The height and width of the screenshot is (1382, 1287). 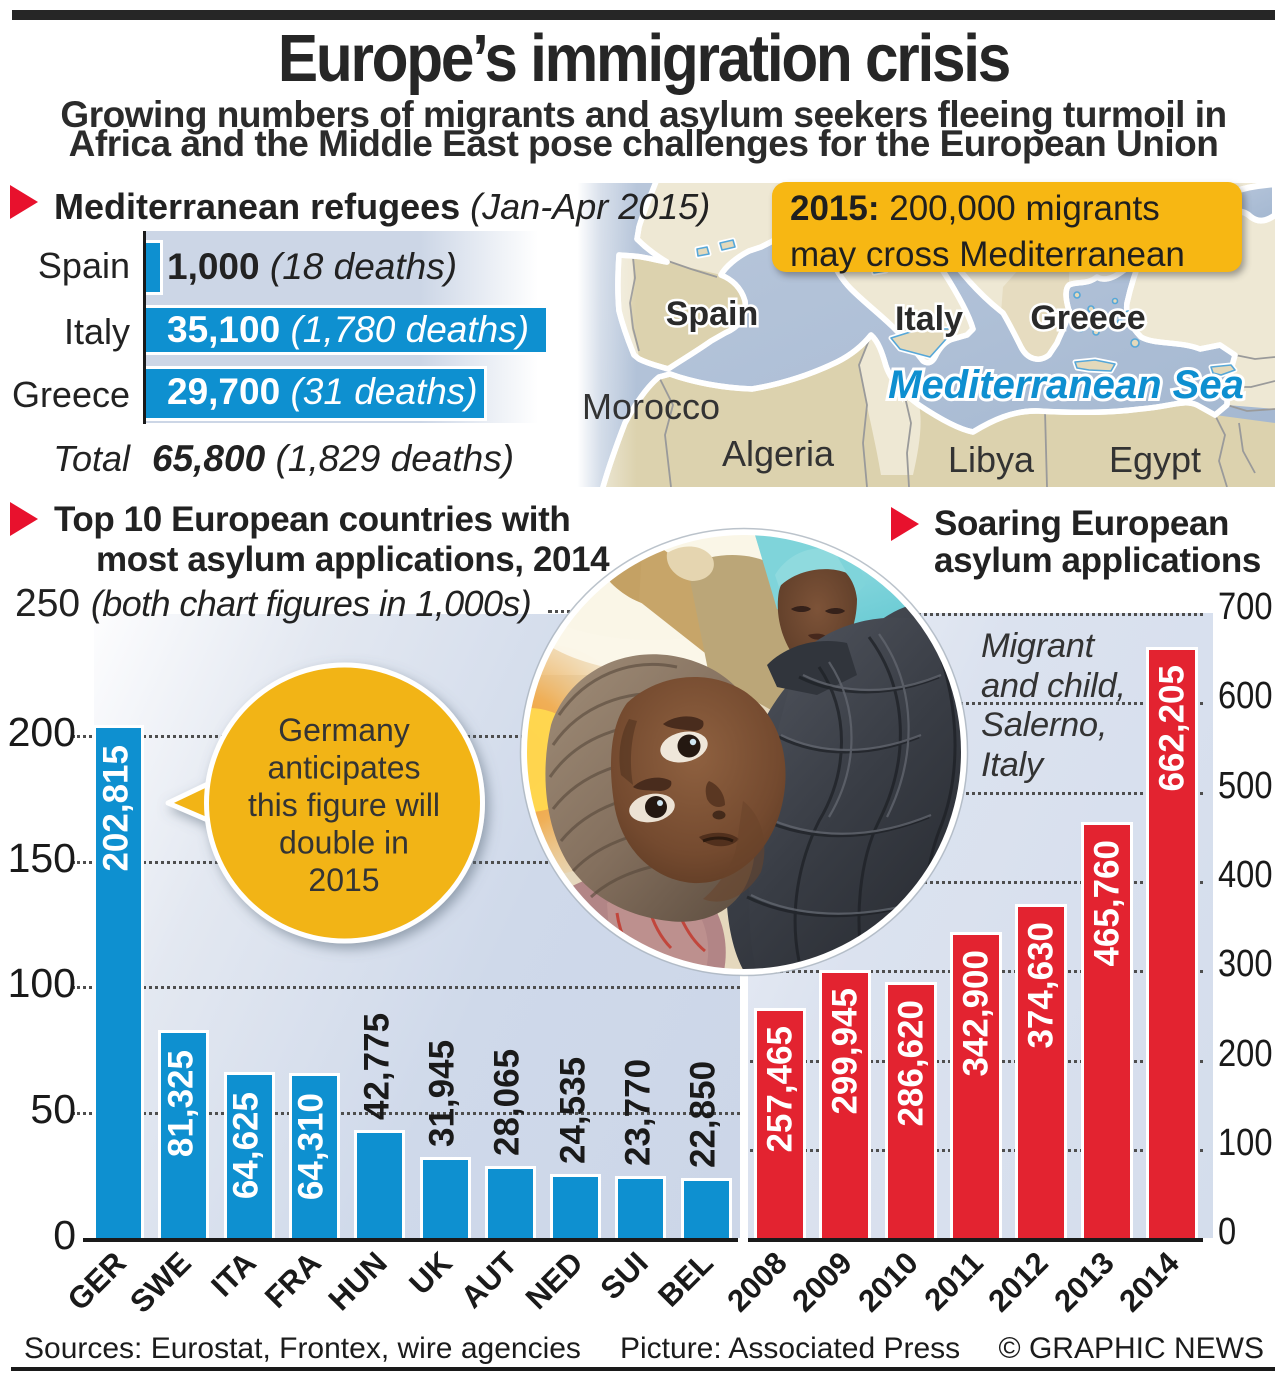 What do you see at coordinates (712, 314) in the screenshot?
I see `svg-text: Spain` at bounding box center [712, 314].